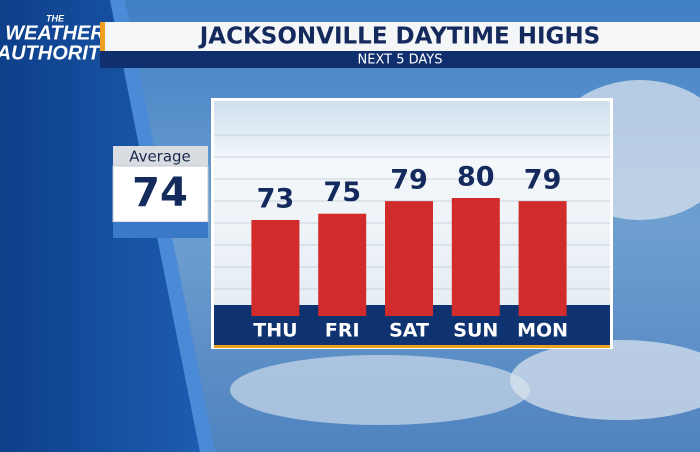 This screenshot has height=452, width=700. Describe the element at coordinates (275, 331) in the screenshot. I see `x-tick-label: THU` at that location.